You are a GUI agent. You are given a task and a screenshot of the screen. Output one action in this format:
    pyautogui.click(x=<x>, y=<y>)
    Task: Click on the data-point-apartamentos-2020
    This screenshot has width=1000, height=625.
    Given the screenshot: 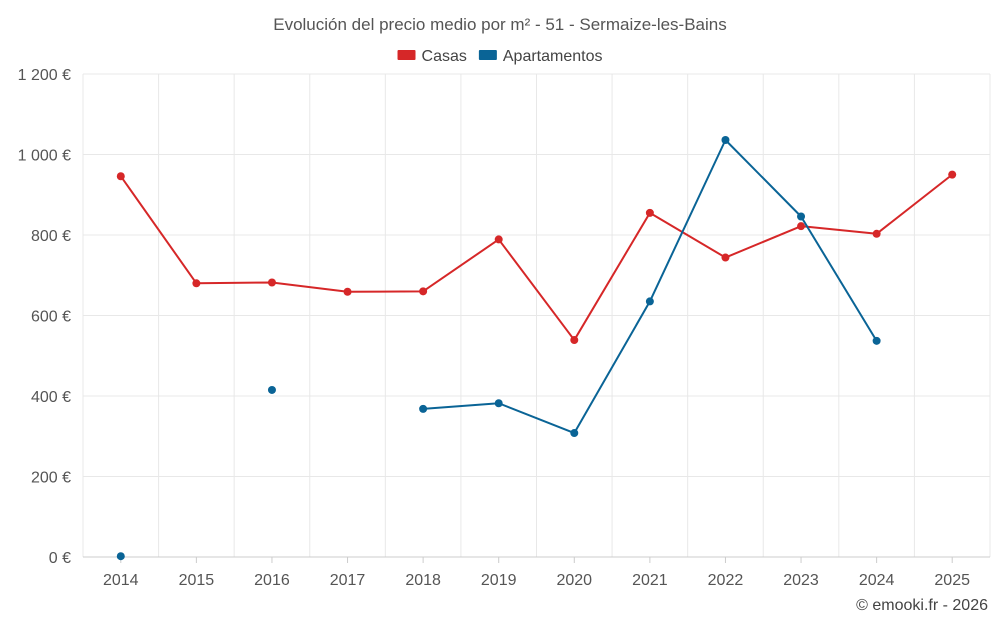 What is the action you would take?
    pyautogui.click(x=574, y=433)
    